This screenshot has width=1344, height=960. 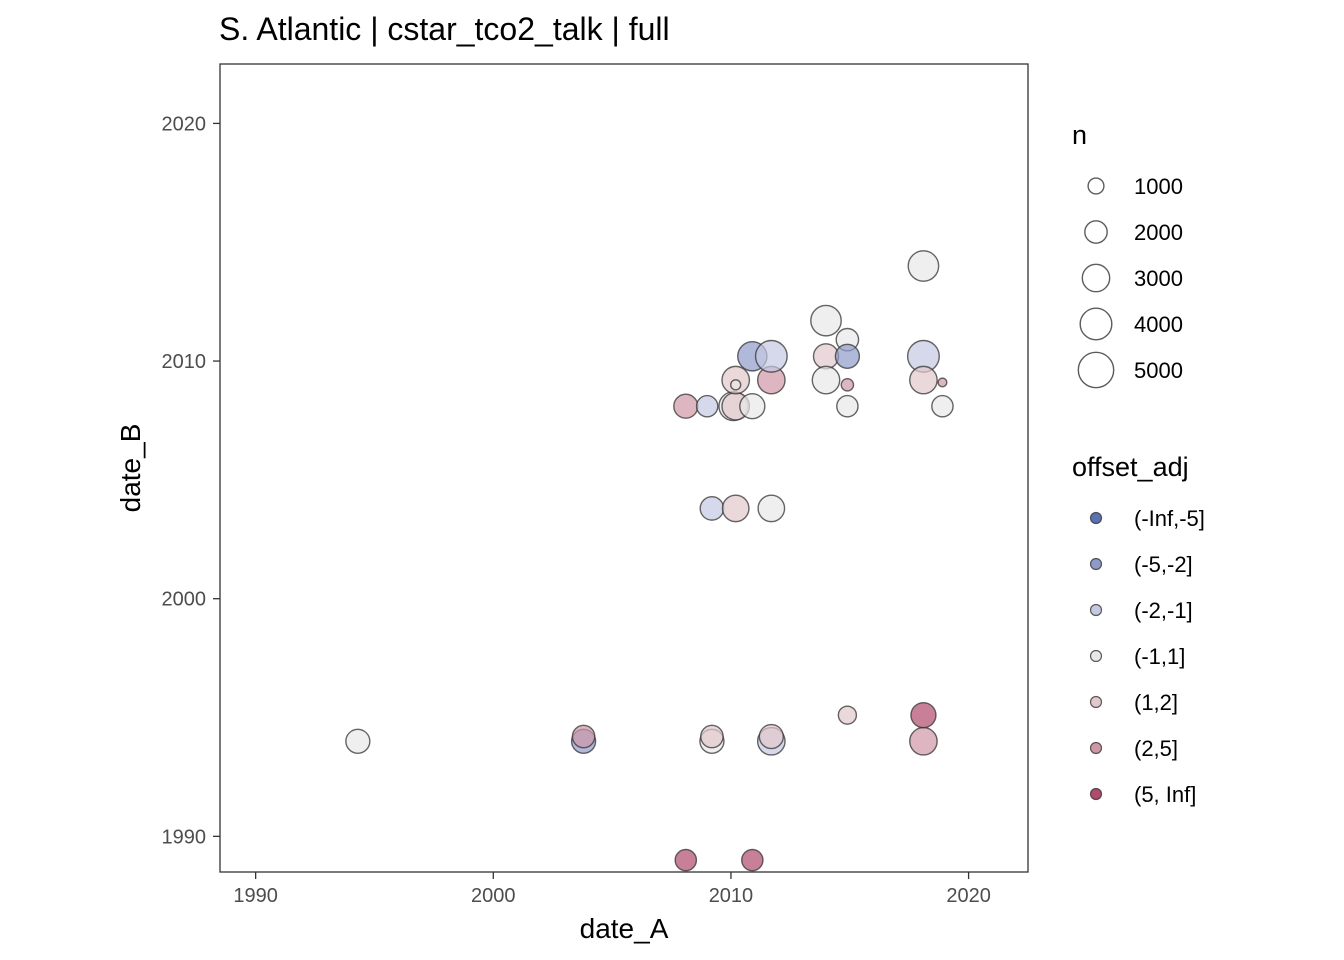 What do you see at coordinates (1158, 324) in the screenshot?
I see `size-legend-label: 4000` at bounding box center [1158, 324].